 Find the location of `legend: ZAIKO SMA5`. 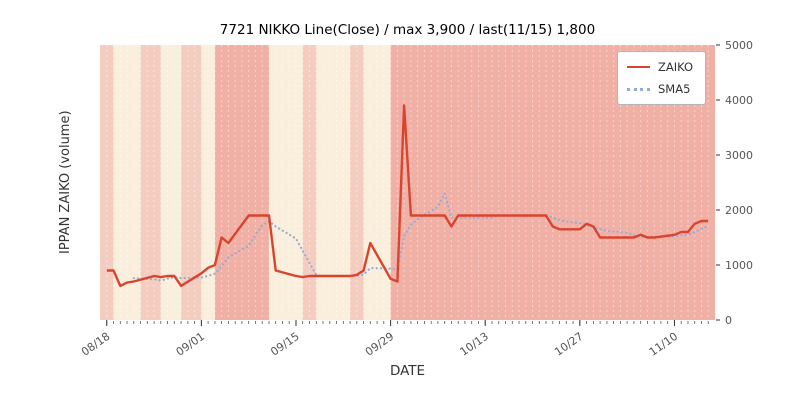

legend: ZAIKO SMA5 is located at coordinates (662, 78).